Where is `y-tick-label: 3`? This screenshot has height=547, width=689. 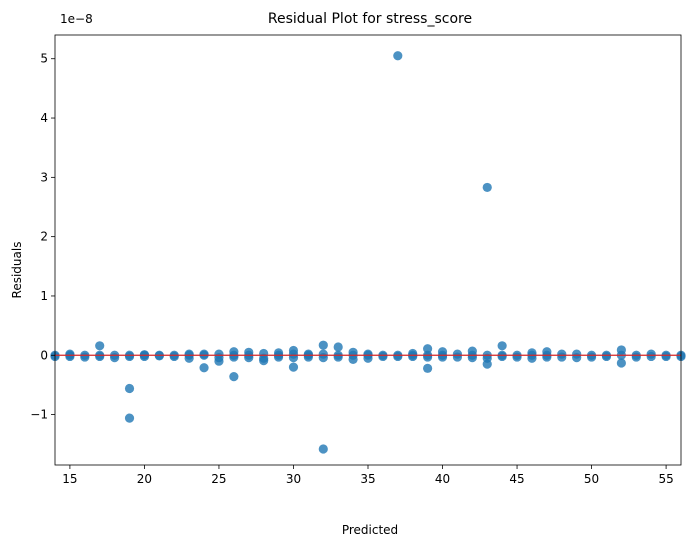
y-tick-label: 3 is located at coordinates (44, 177).